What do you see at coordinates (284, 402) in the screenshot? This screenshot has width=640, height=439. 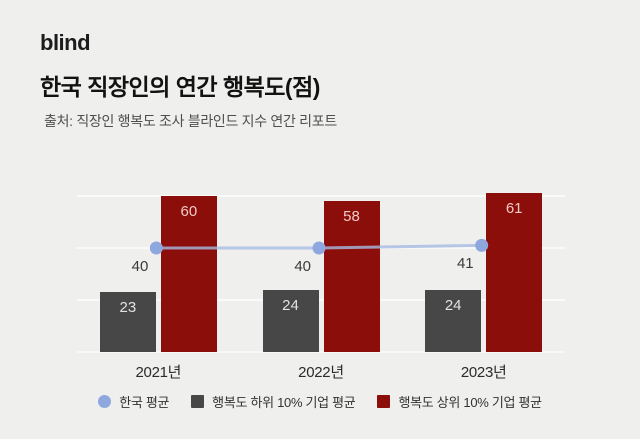 I see `legend-label: 행복도 하위 10% 기업 평균` at bounding box center [284, 402].